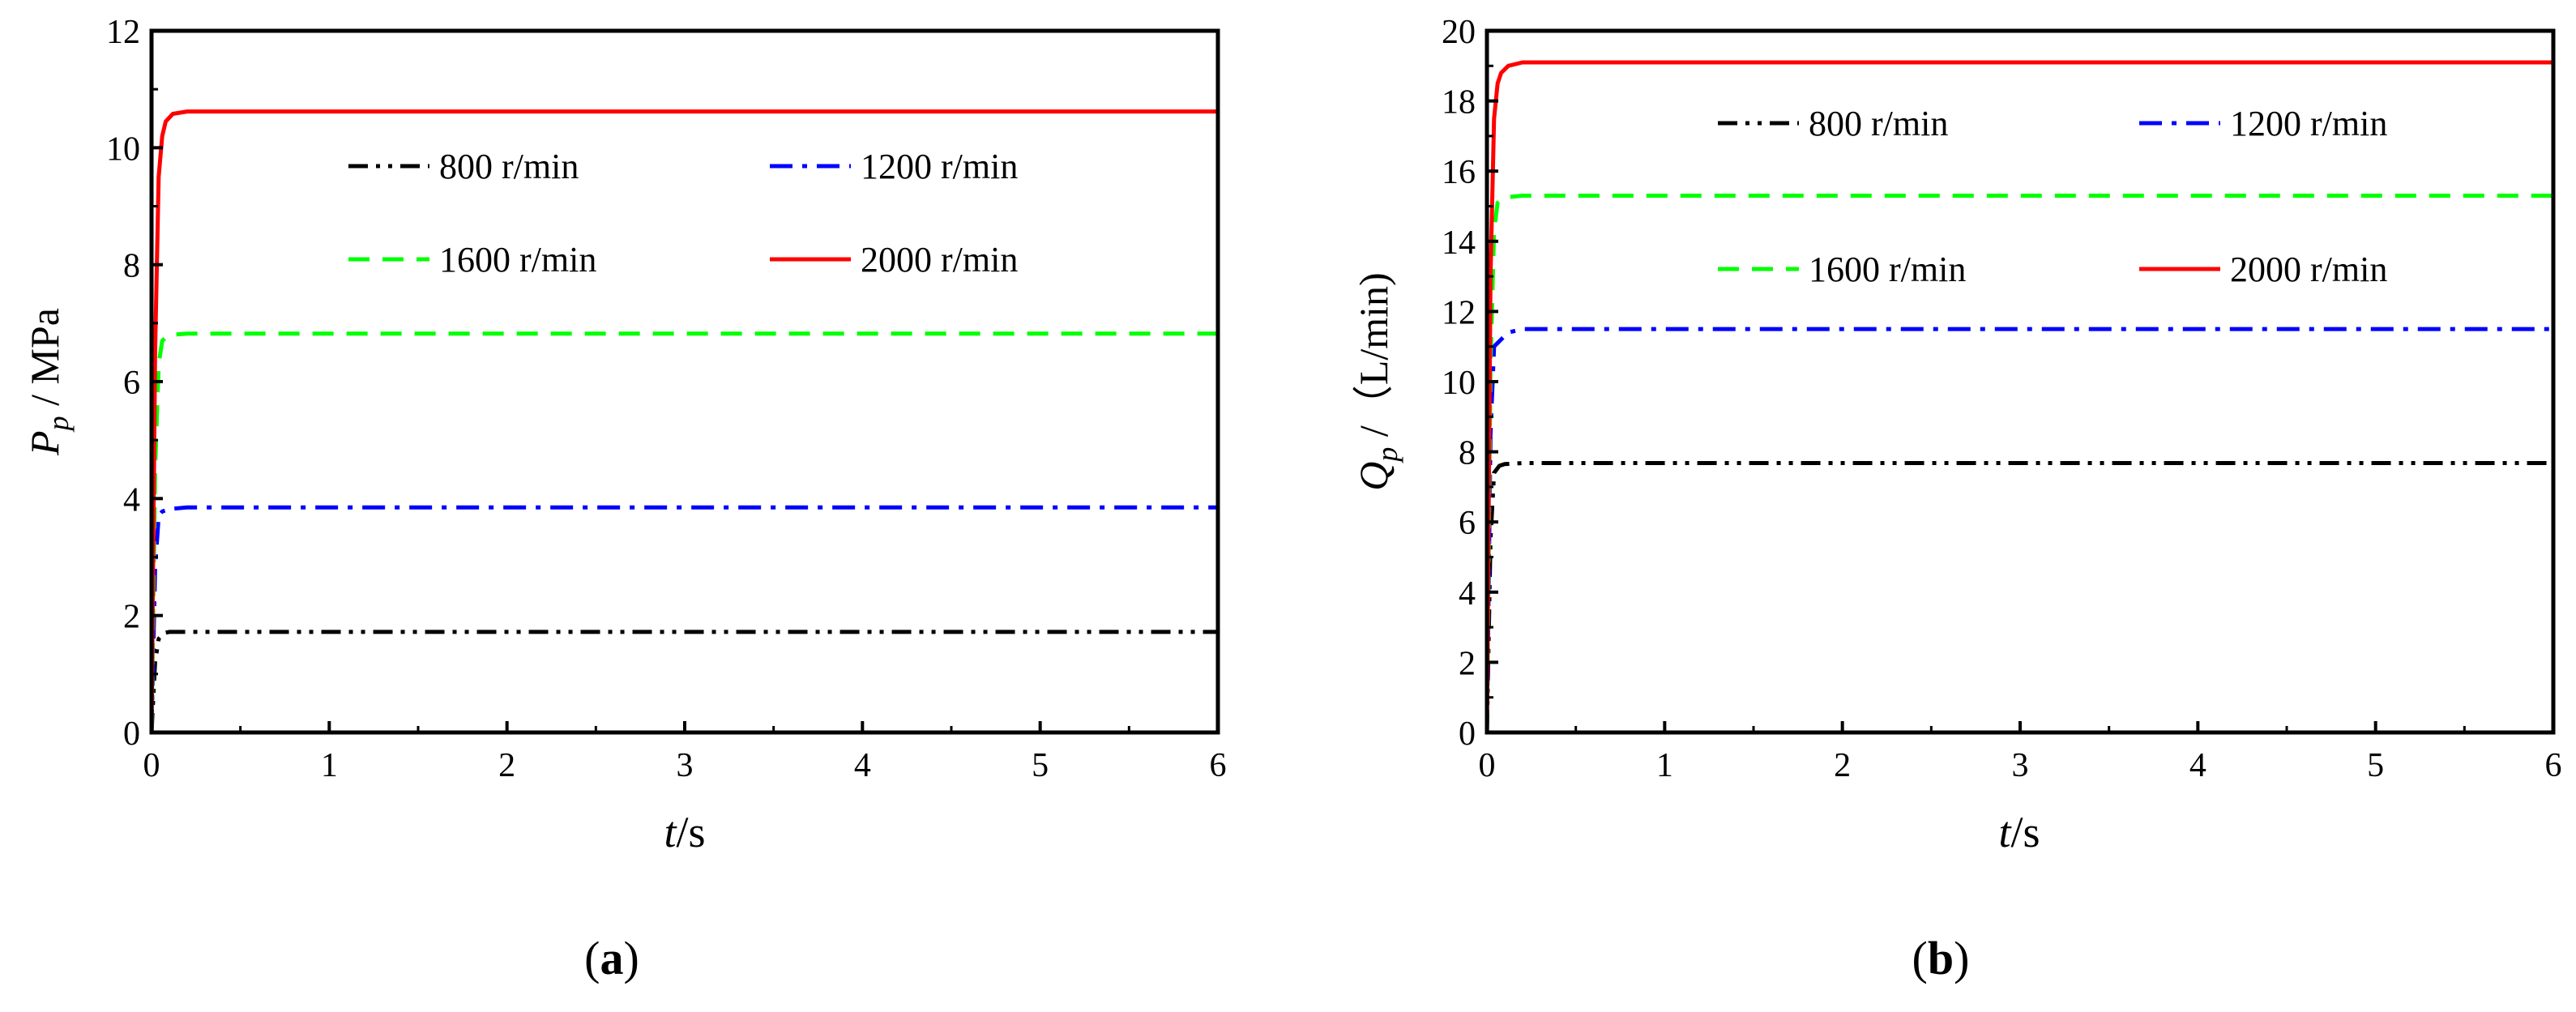 The height and width of the screenshot is (1012, 2576). I want to click on series-line-1200-r-min, so click(683, 619).